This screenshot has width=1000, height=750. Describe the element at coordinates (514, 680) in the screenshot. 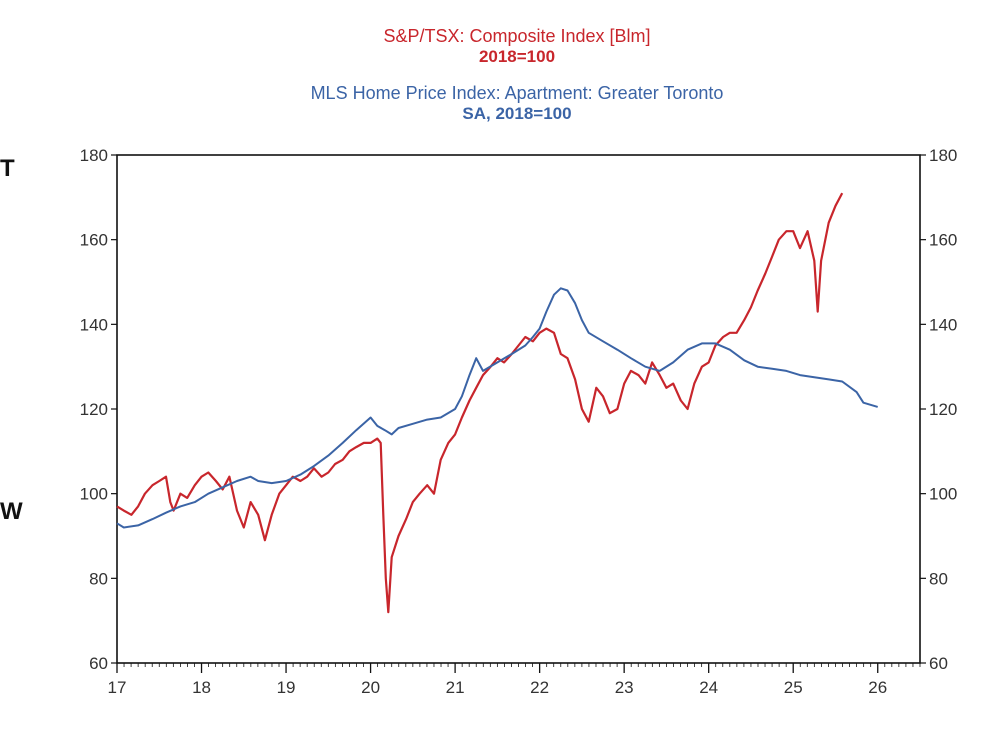

I see `x-axis: 17 18 19 20 21 22 23 24 25 26` at that location.